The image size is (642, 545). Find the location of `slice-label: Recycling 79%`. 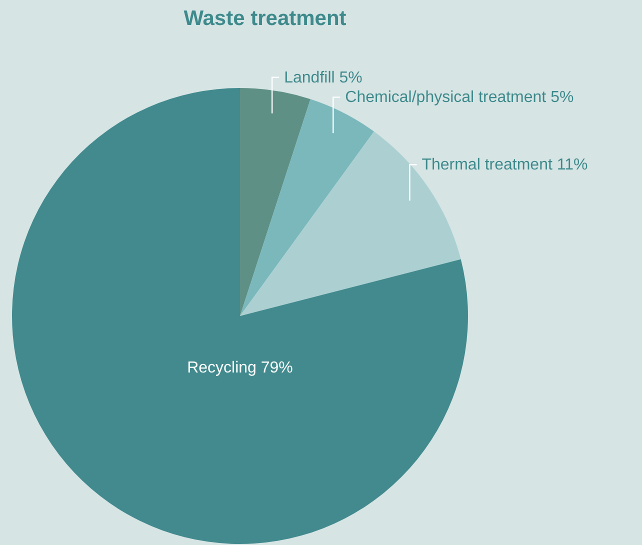

slice-label: Recycling 79% is located at coordinates (240, 368).